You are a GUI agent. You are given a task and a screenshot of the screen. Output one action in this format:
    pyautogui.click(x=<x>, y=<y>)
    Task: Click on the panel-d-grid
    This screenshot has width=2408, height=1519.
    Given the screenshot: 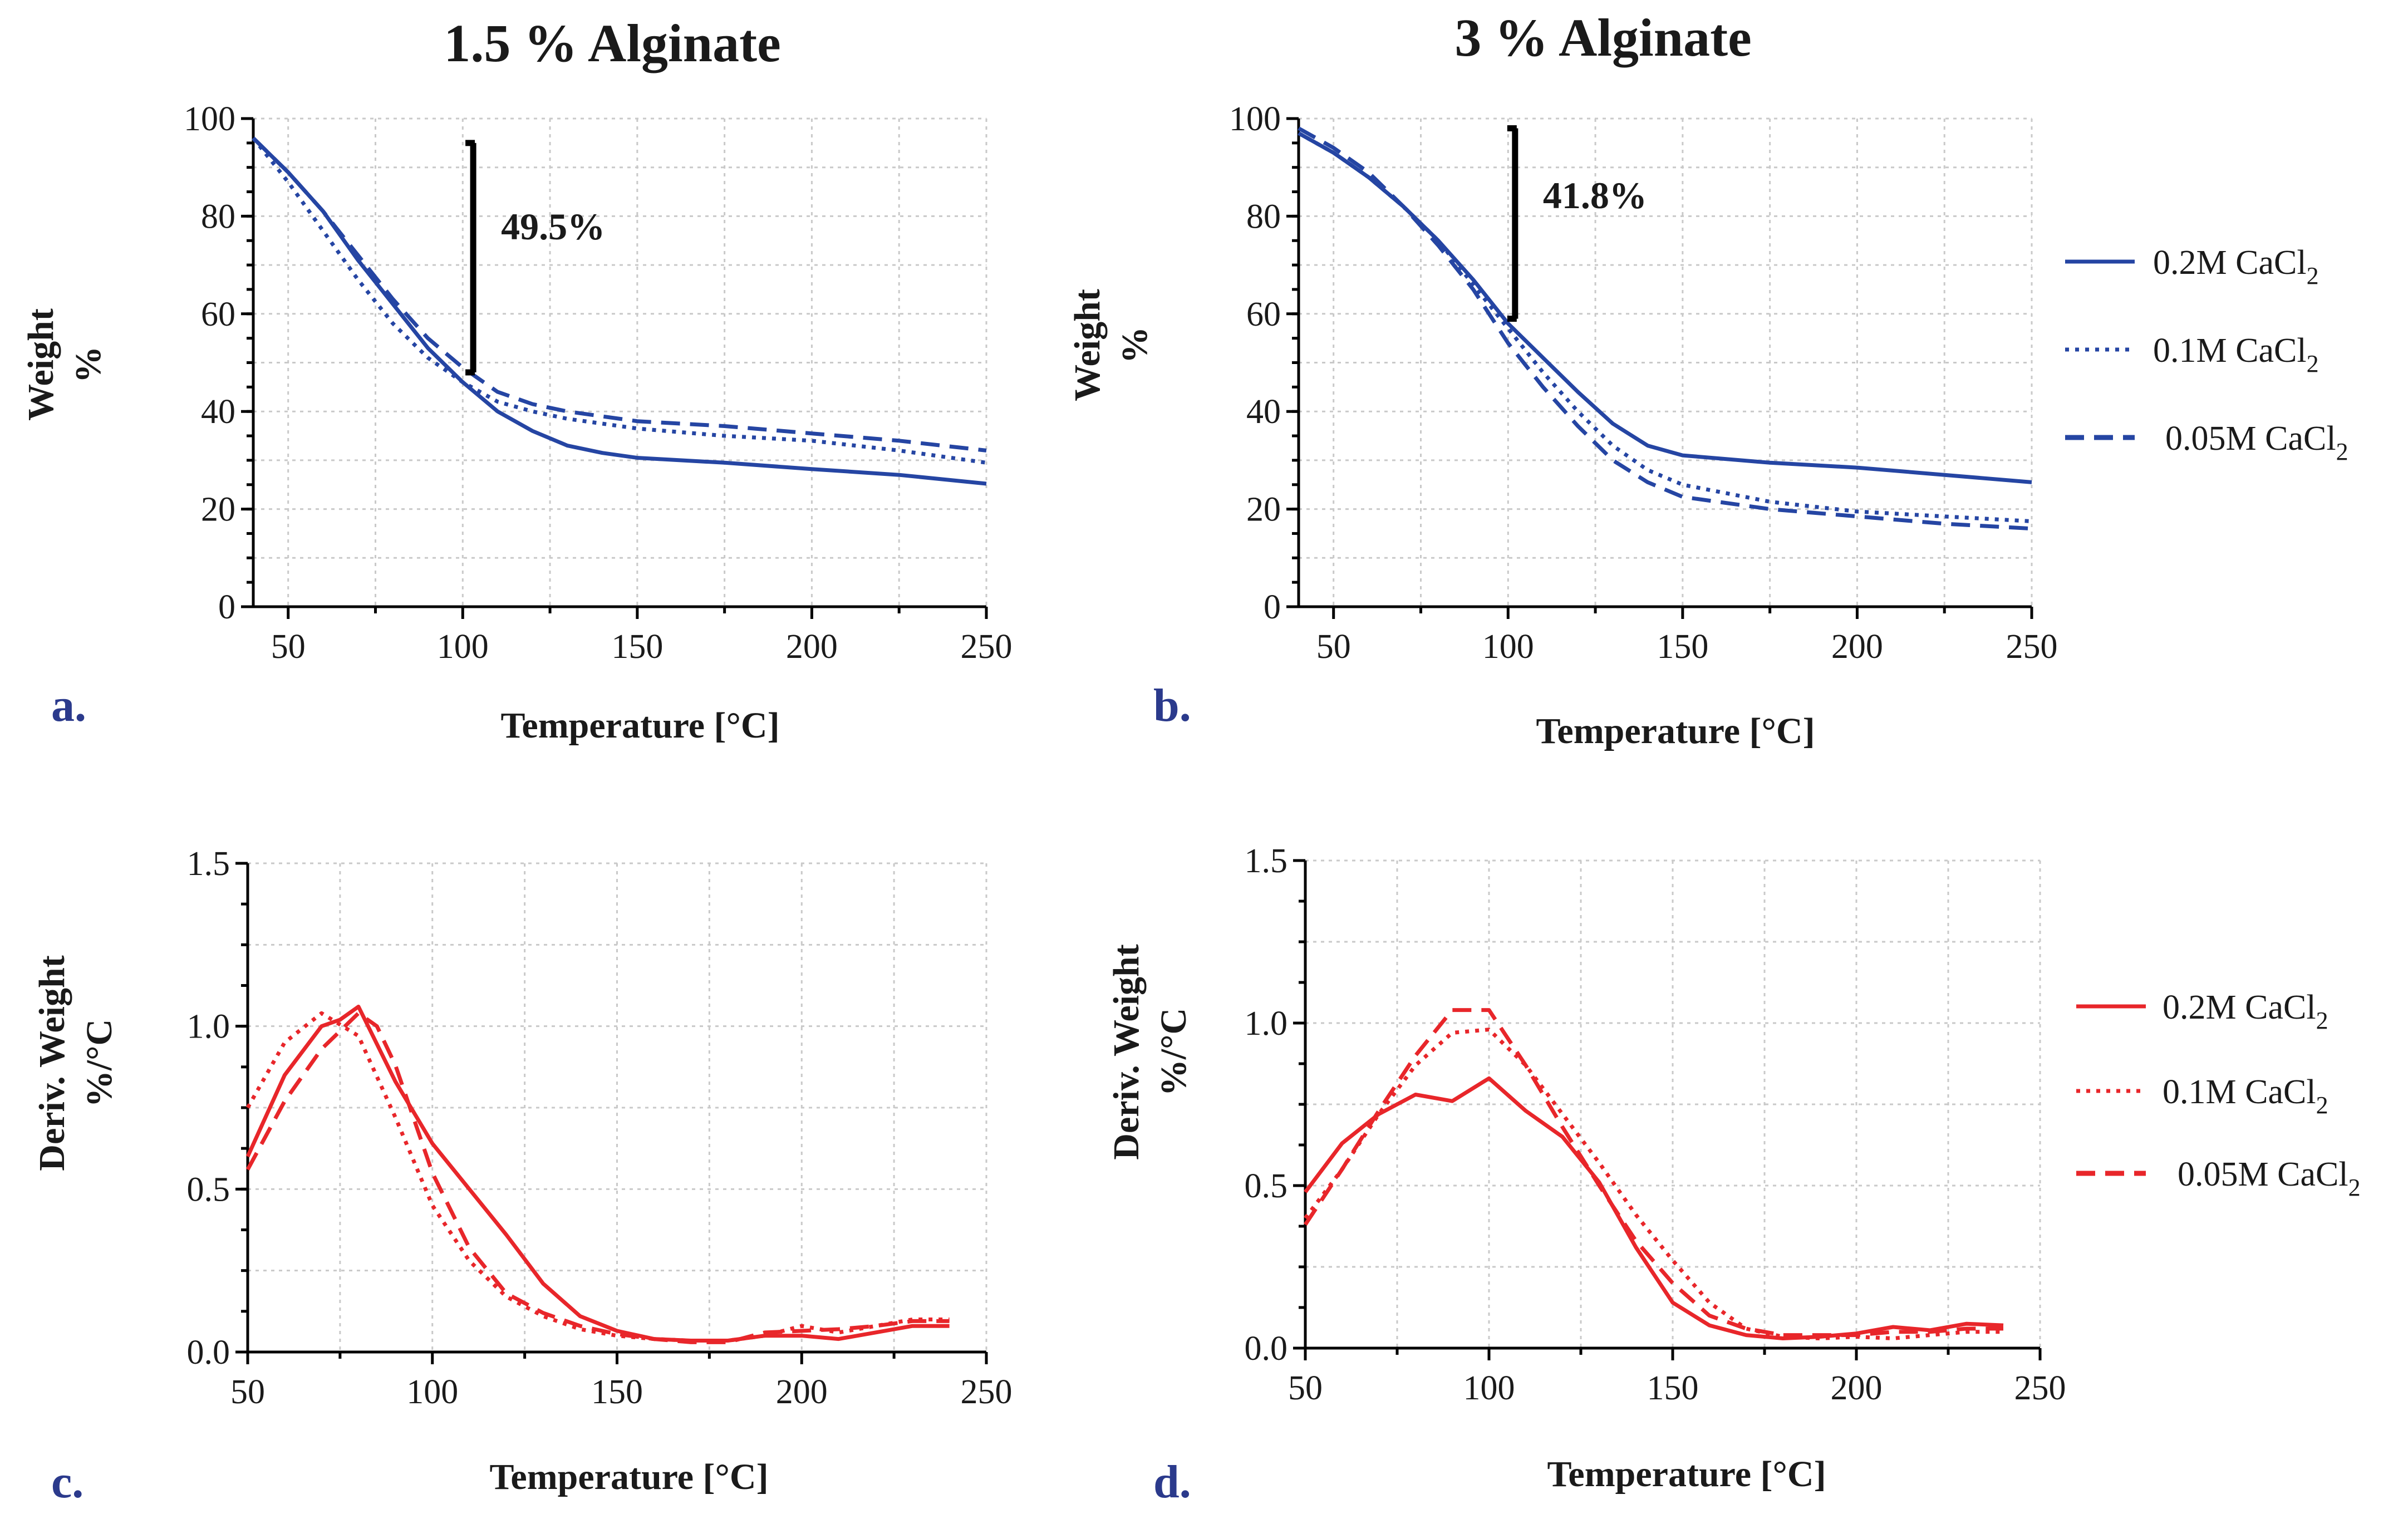 What is the action you would take?
    pyautogui.click(x=1673, y=1103)
    